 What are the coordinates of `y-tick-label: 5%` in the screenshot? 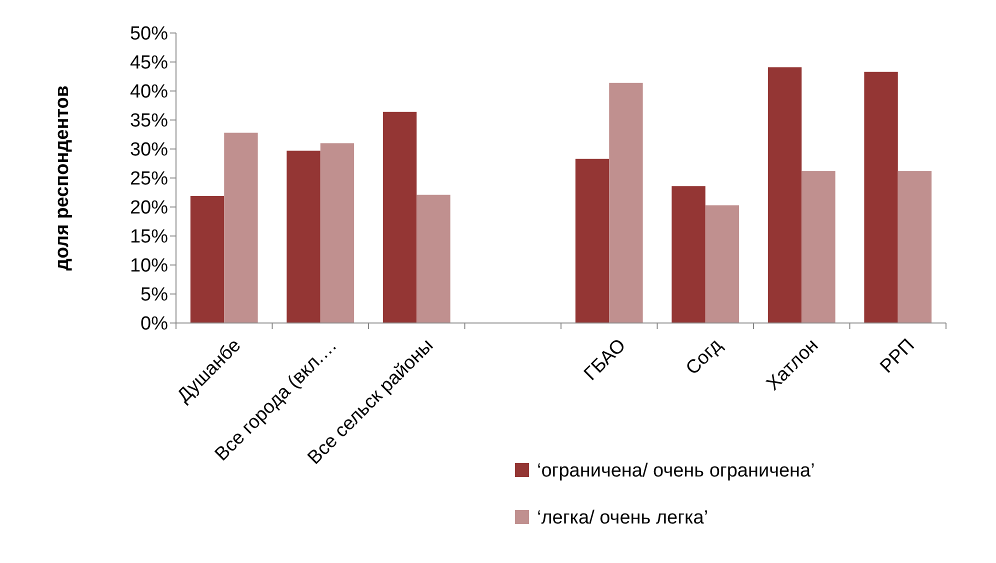 It's located at (154, 295).